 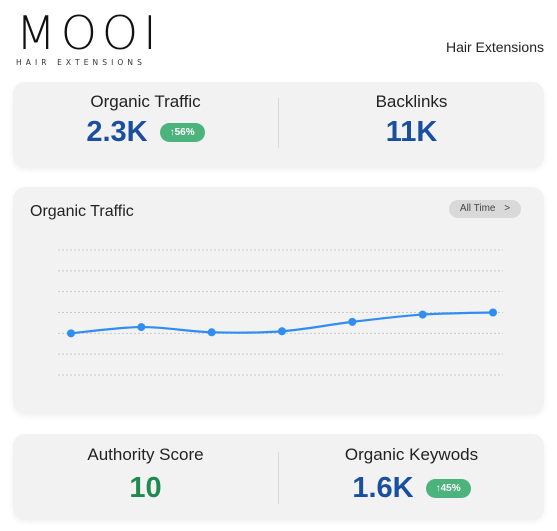 I want to click on organic-keywords-value: 1.6K, so click(x=383, y=488).